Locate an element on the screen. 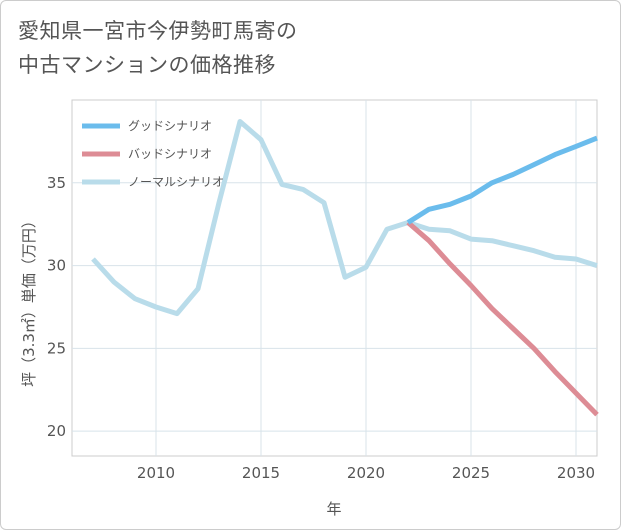 The height and width of the screenshot is (530, 621). y-tick-label: 30 is located at coordinates (56, 266).